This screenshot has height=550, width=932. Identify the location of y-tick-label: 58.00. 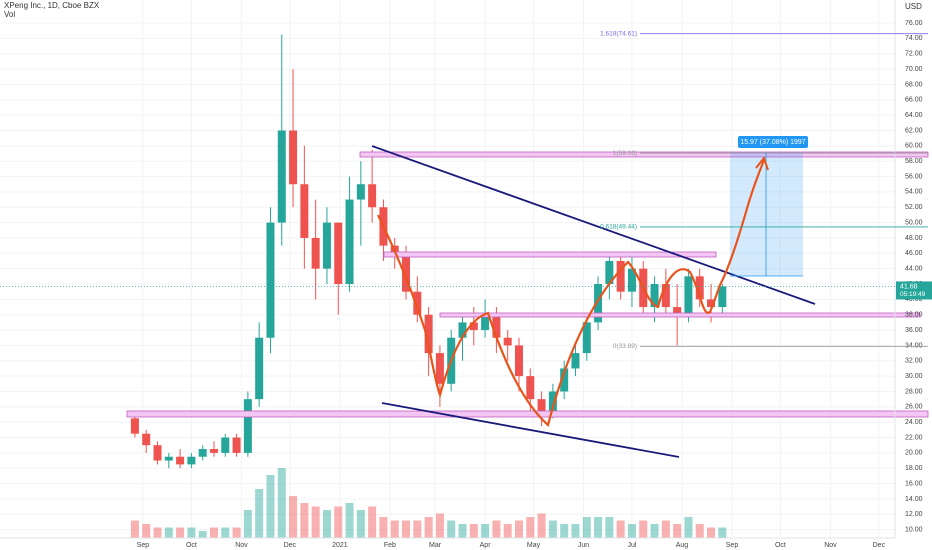
(914, 161).